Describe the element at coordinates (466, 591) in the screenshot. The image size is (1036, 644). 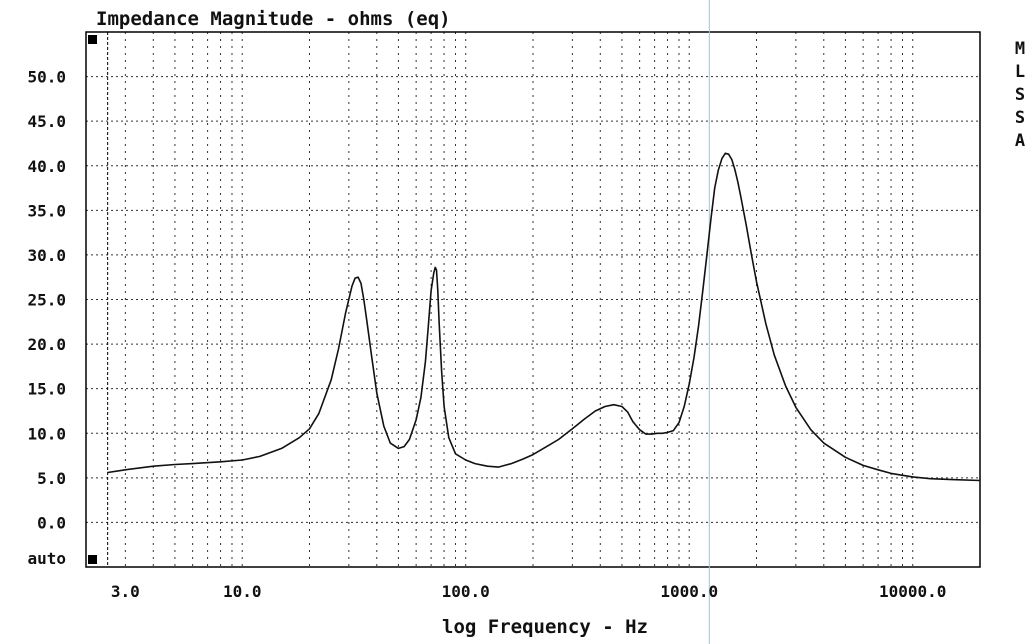
I see `x-tick-label: 100.0` at that location.